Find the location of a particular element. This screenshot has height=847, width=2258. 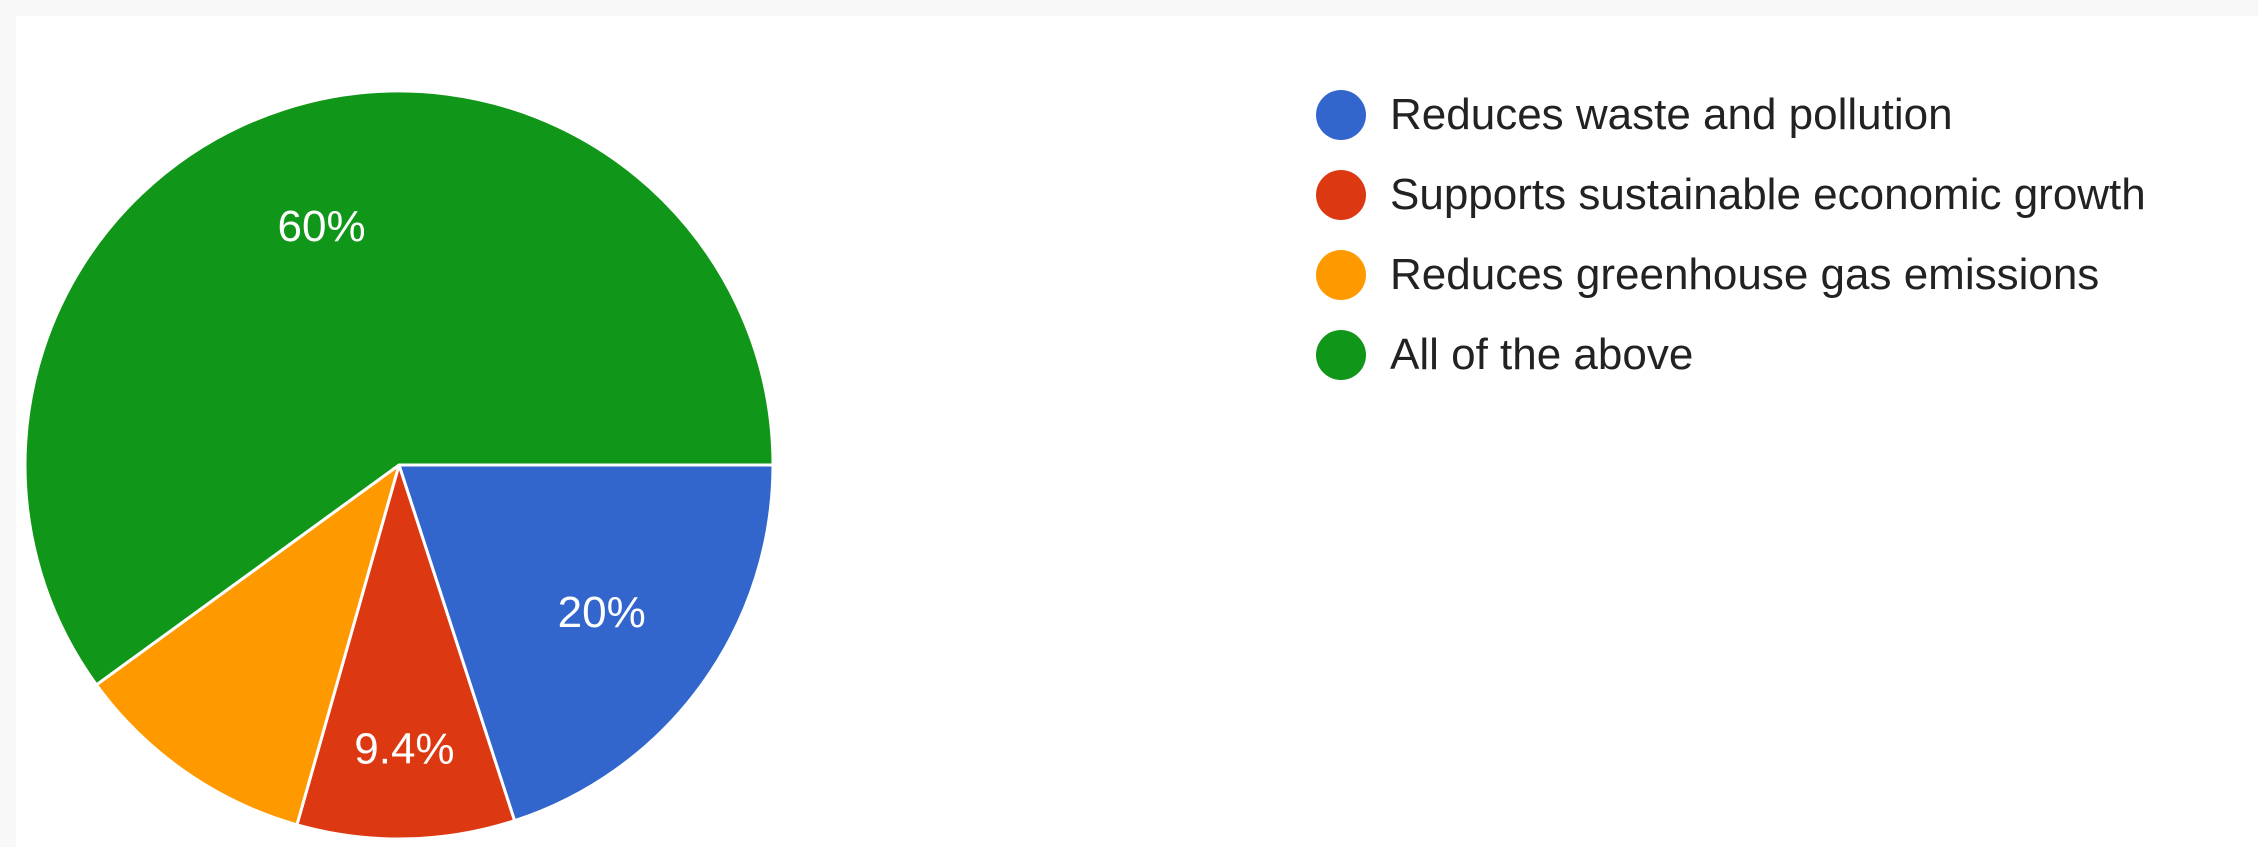

legend-label-reduces-emissions: Reduces greenhouse gas emissions is located at coordinates (1745, 274).